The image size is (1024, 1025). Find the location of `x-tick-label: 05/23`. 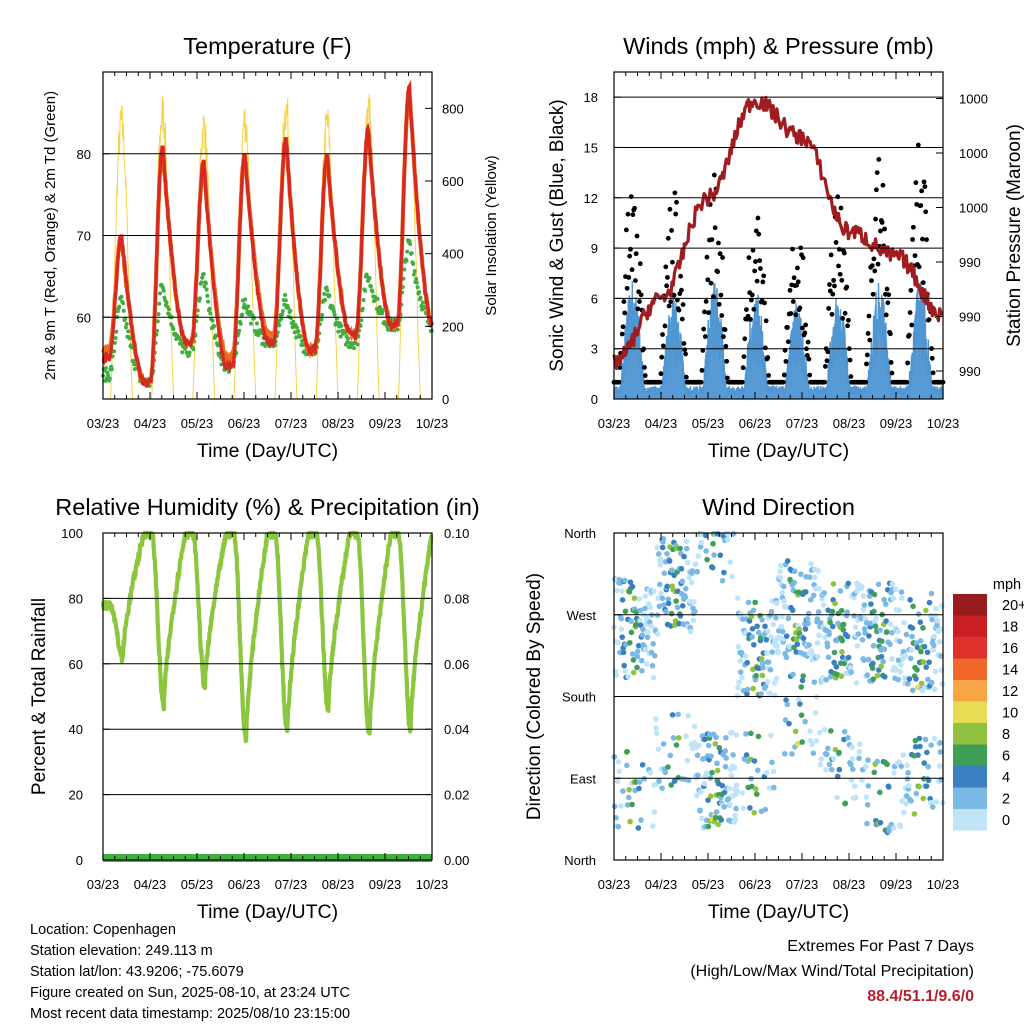

x-tick-label: 05/23 is located at coordinates (708, 423).